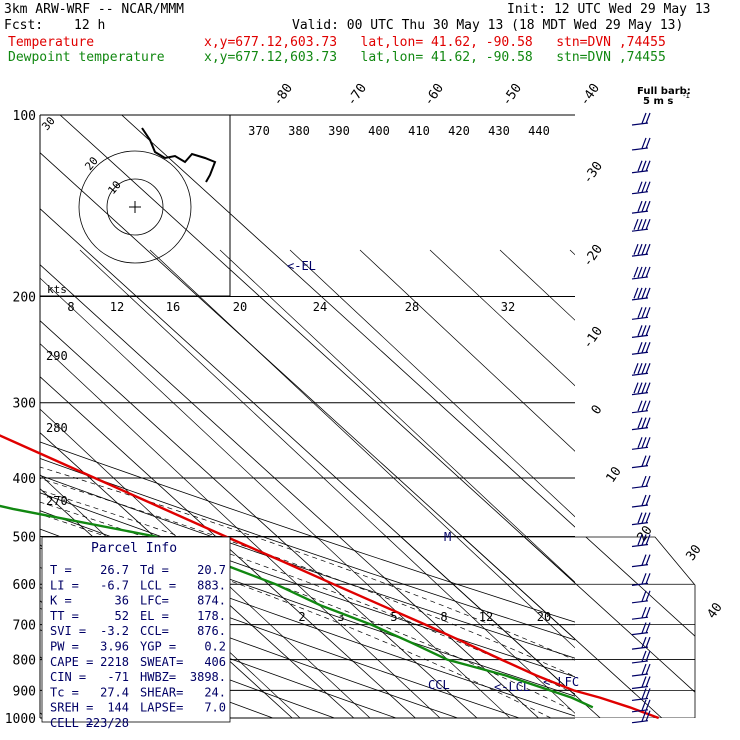 This screenshot has width=740, height=740. What do you see at coordinates (508, 307) in the screenshot?
I see `mixing-ratio-label: 32` at bounding box center [508, 307].